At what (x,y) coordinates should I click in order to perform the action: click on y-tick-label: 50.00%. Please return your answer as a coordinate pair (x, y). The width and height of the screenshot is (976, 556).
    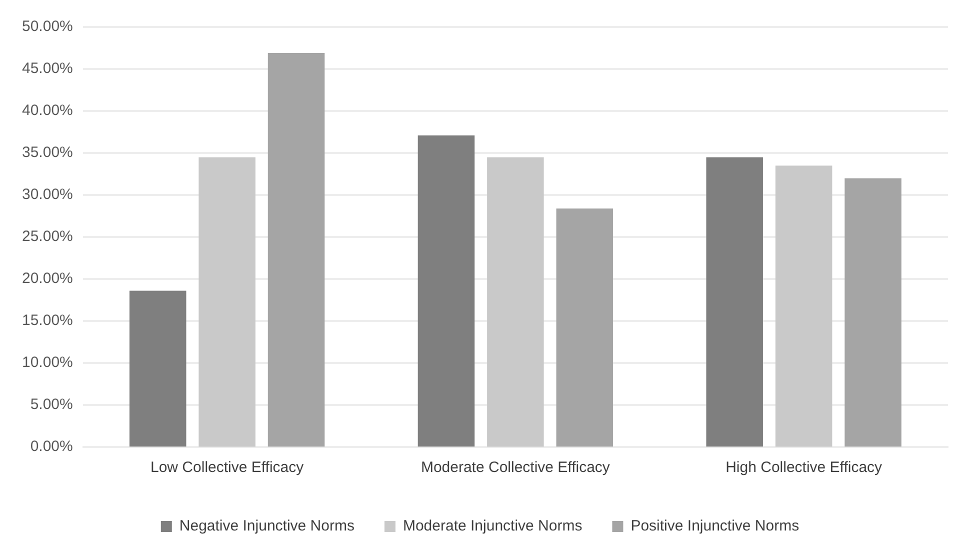
    Looking at the image, I should click on (47, 27).